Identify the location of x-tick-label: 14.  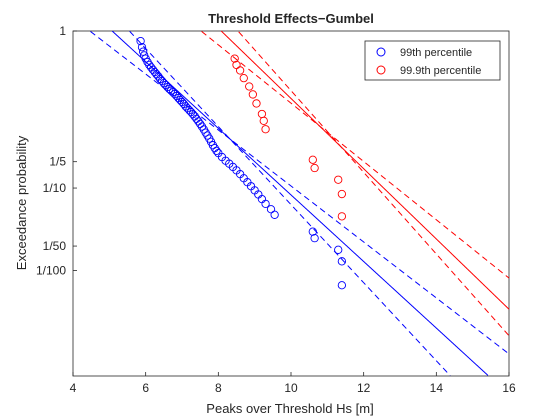
(437, 388).